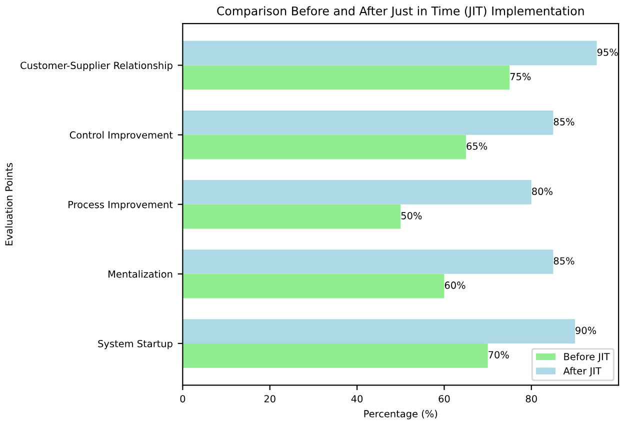 This screenshot has height=428, width=641. What do you see at coordinates (121, 136) in the screenshot?
I see `y-tick-label: Control Improvement` at bounding box center [121, 136].